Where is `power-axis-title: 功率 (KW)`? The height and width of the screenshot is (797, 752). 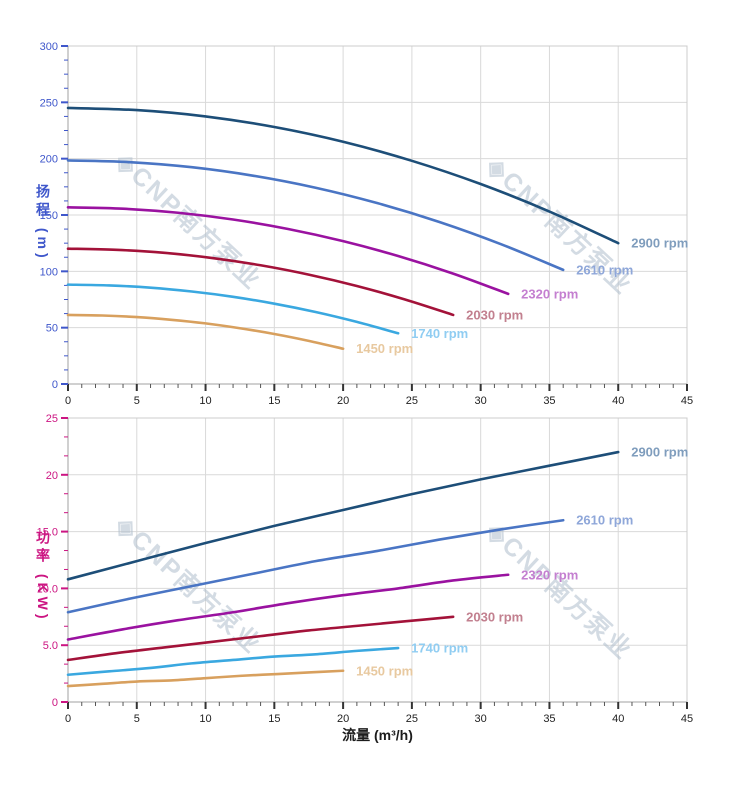 power-axis-title: 功率 (KW) is located at coordinates (43, 576).